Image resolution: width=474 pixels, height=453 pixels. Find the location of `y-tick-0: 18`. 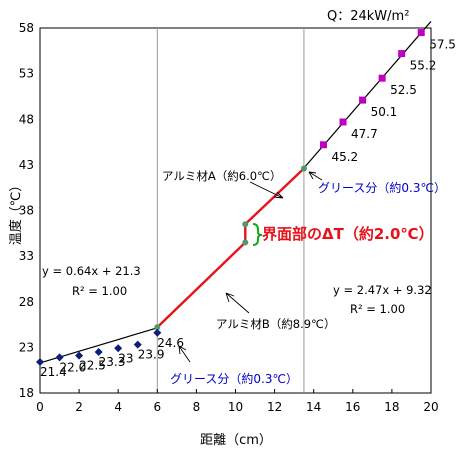

y-tick-0: 18 is located at coordinates (26, 393).